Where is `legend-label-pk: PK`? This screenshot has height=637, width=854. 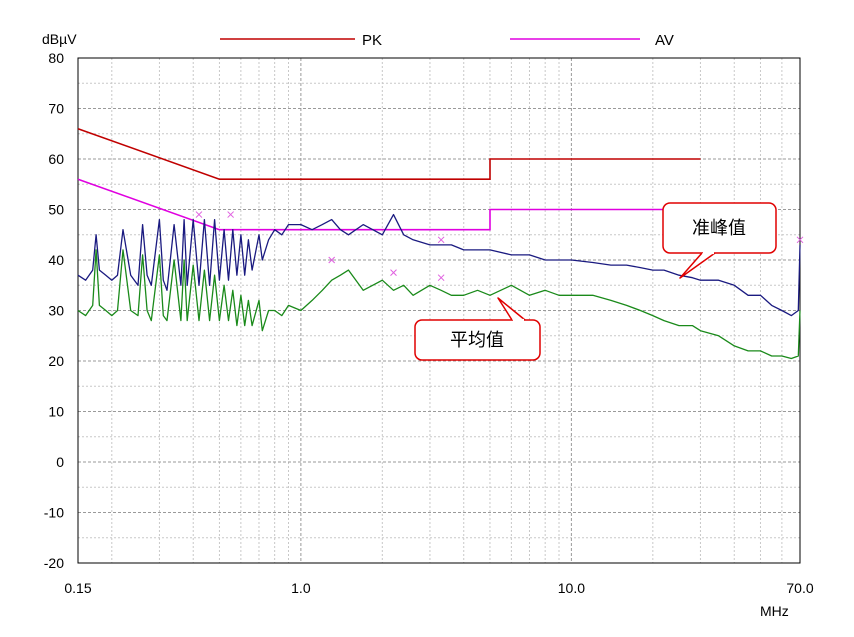 legend-label-pk: PK is located at coordinates (372, 40).